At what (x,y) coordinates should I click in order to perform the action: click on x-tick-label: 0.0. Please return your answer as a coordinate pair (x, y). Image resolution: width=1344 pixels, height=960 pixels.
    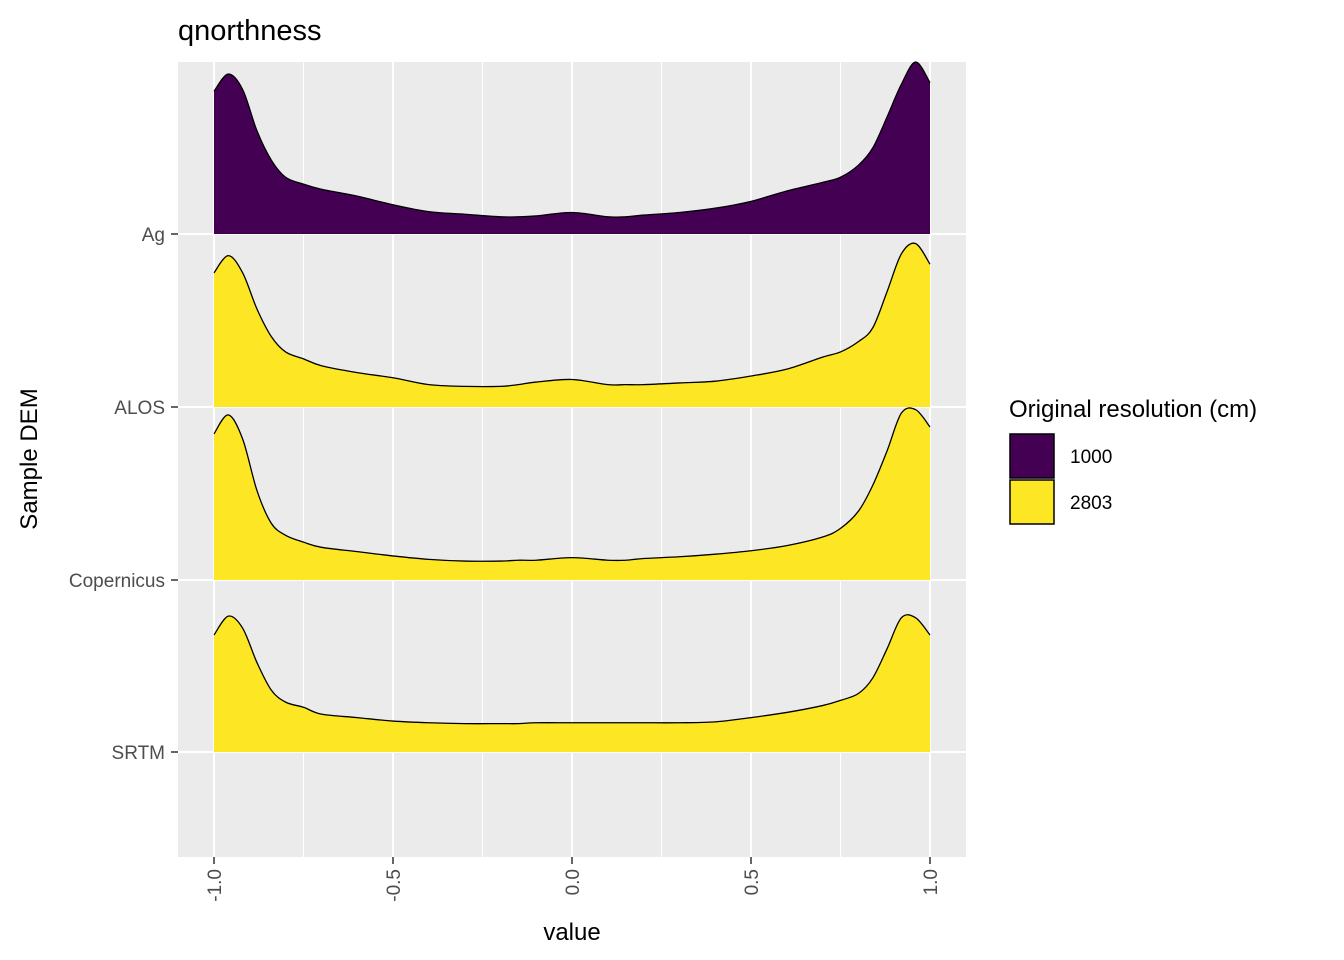
    Looking at the image, I should click on (573, 882).